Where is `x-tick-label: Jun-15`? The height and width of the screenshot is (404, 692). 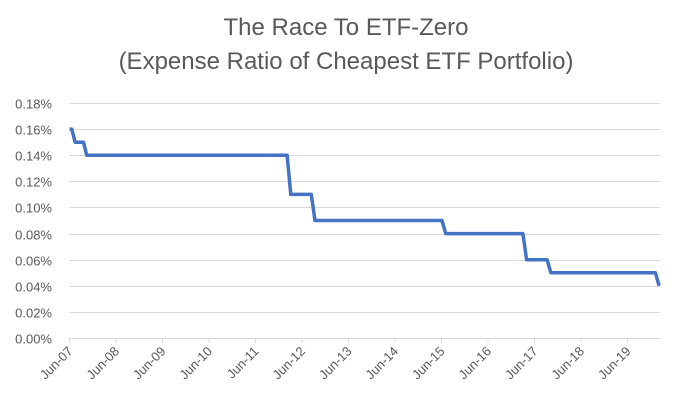 x-tick-label: Jun-15 is located at coordinates (428, 363).